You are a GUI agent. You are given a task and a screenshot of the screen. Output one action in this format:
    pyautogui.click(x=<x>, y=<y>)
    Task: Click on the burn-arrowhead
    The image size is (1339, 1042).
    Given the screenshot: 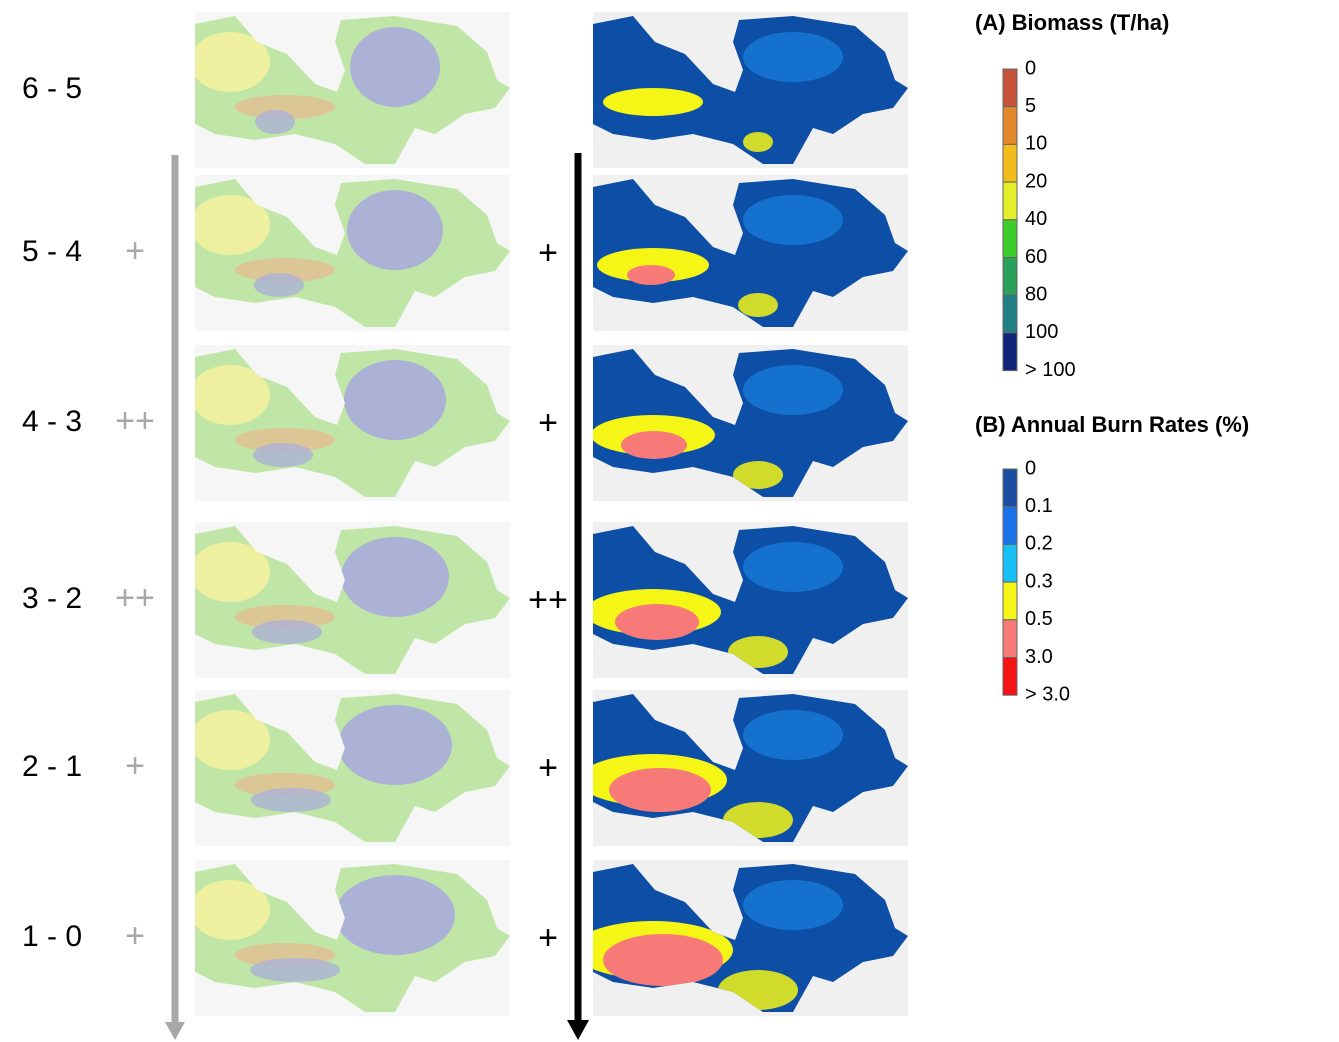 What is the action you would take?
    pyautogui.click(x=578, y=1030)
    